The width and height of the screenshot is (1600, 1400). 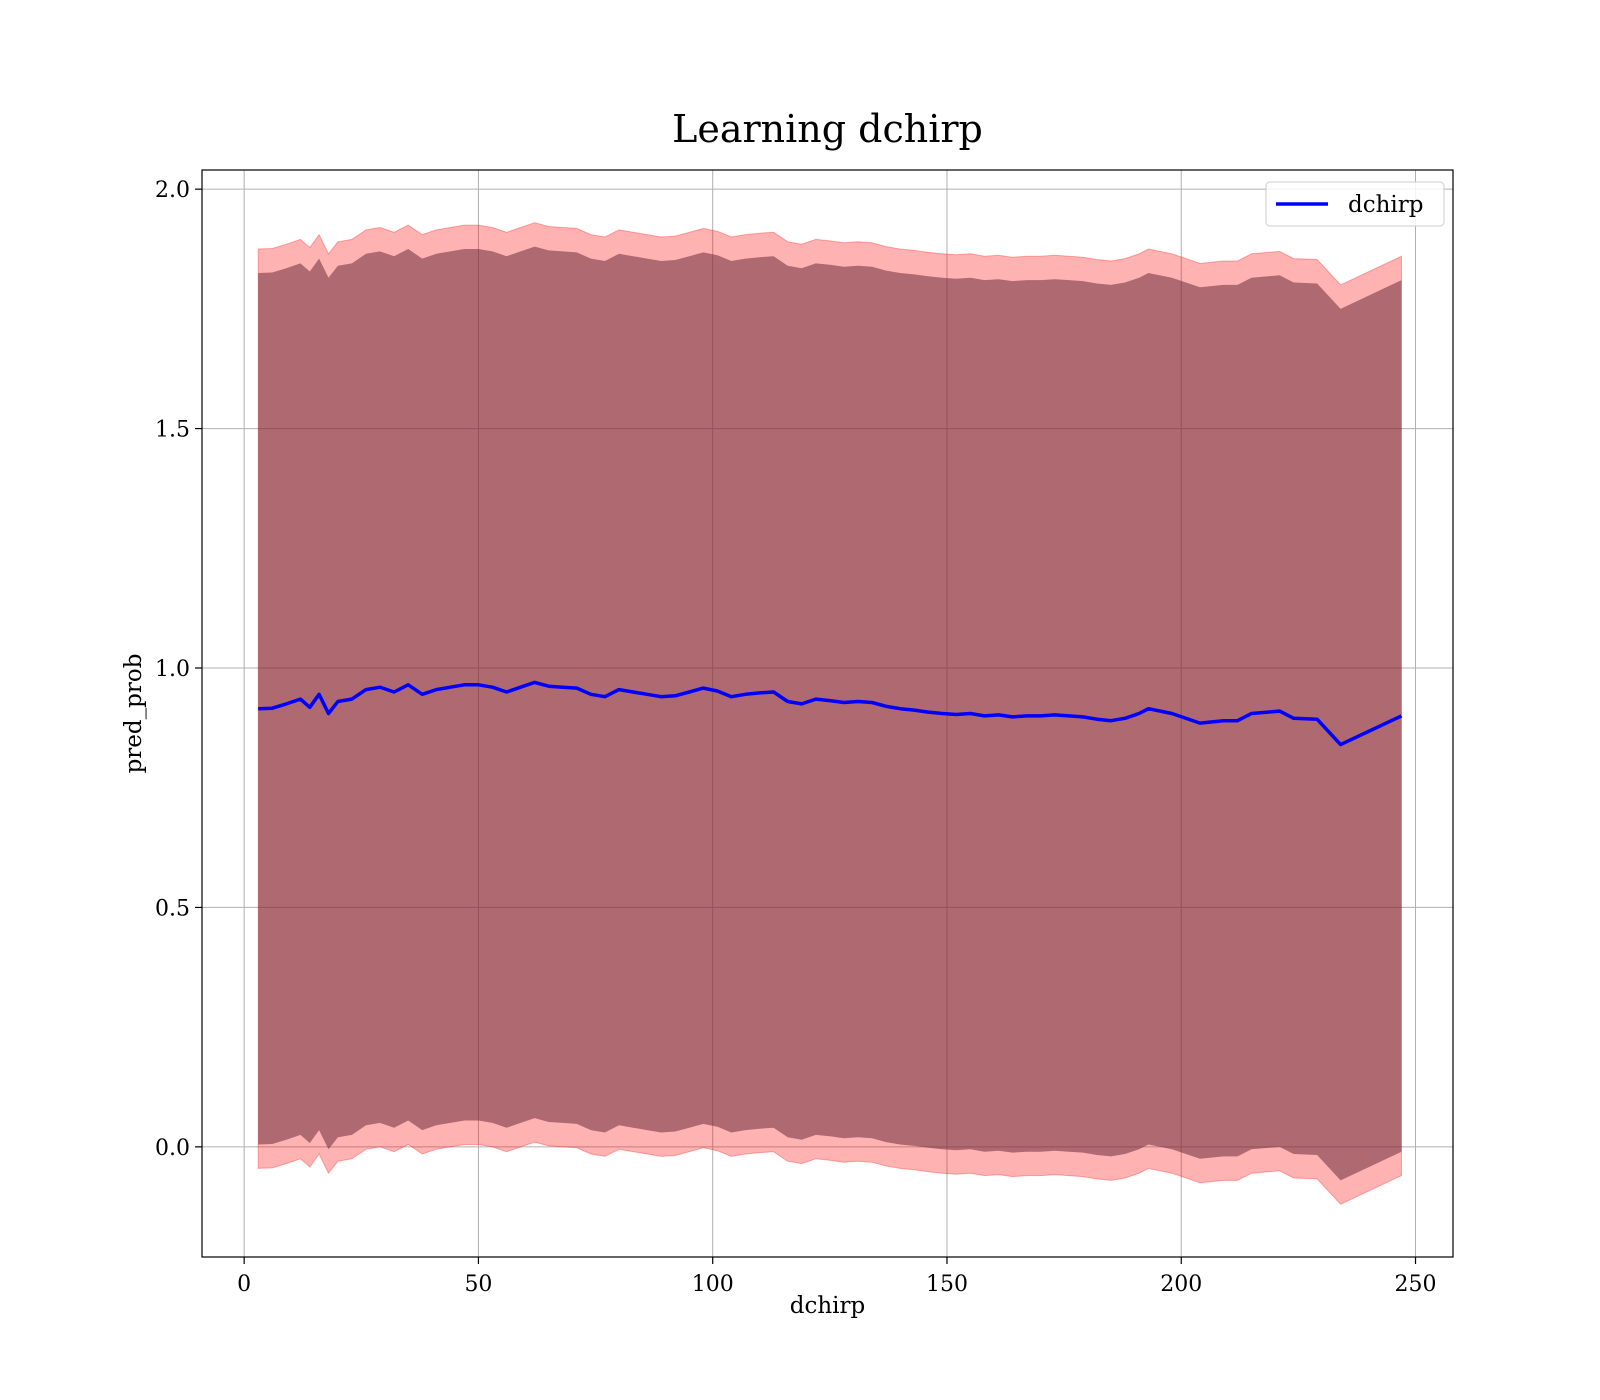 I want to click on y-tick-label: 0.0, so click(x=172, y=1148).